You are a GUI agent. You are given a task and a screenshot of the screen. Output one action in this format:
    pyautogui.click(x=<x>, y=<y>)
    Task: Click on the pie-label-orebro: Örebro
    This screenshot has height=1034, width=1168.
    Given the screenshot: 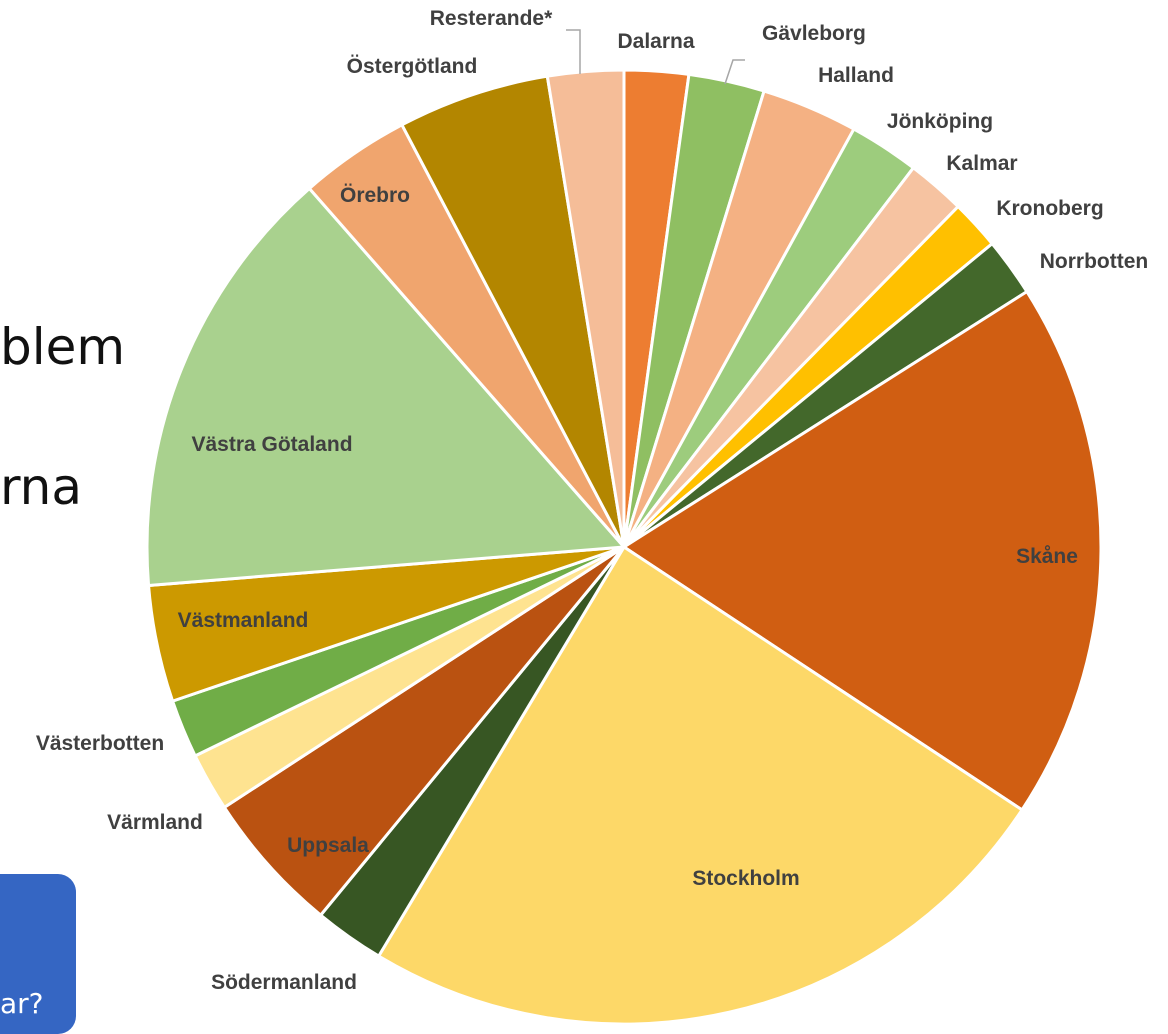 What is the action you would take?
    pyautogui.click(x=375, y=195)
    